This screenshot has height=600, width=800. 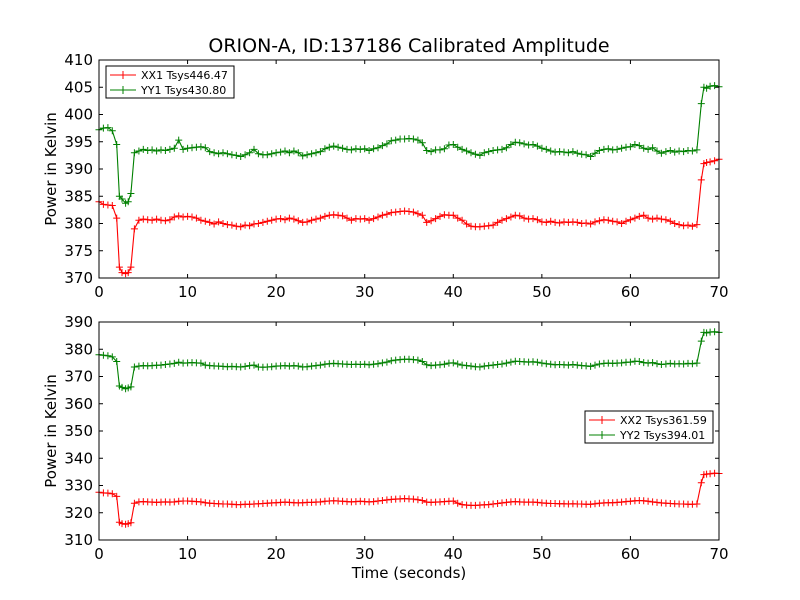 What do you see at coordinates (78, 115) in the screenshot?
I see `y-tick-label: 400` at bounding box center [78, 115].